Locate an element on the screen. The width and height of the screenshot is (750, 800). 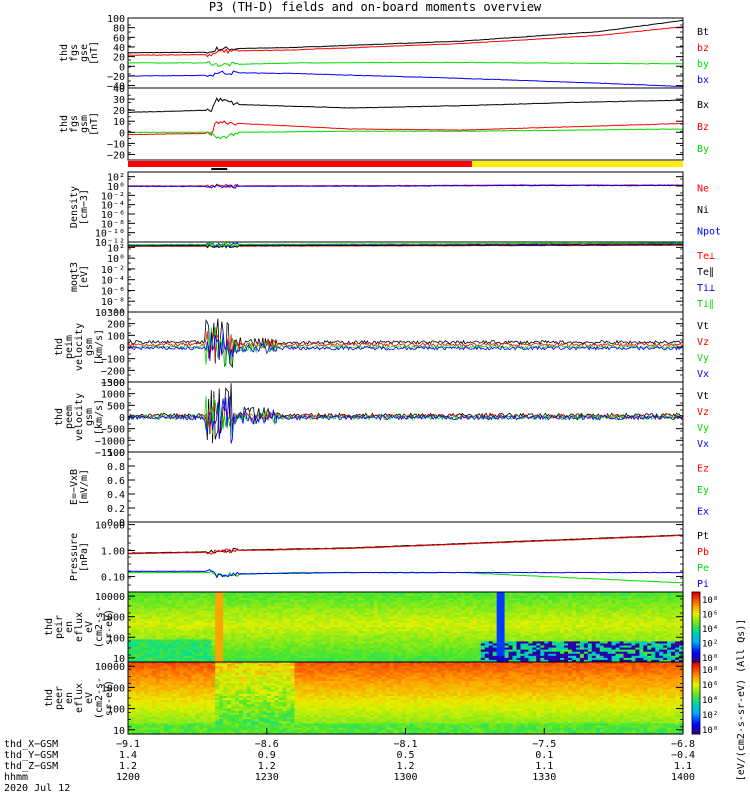
legend-By: By is located at coordinates (703, 149).